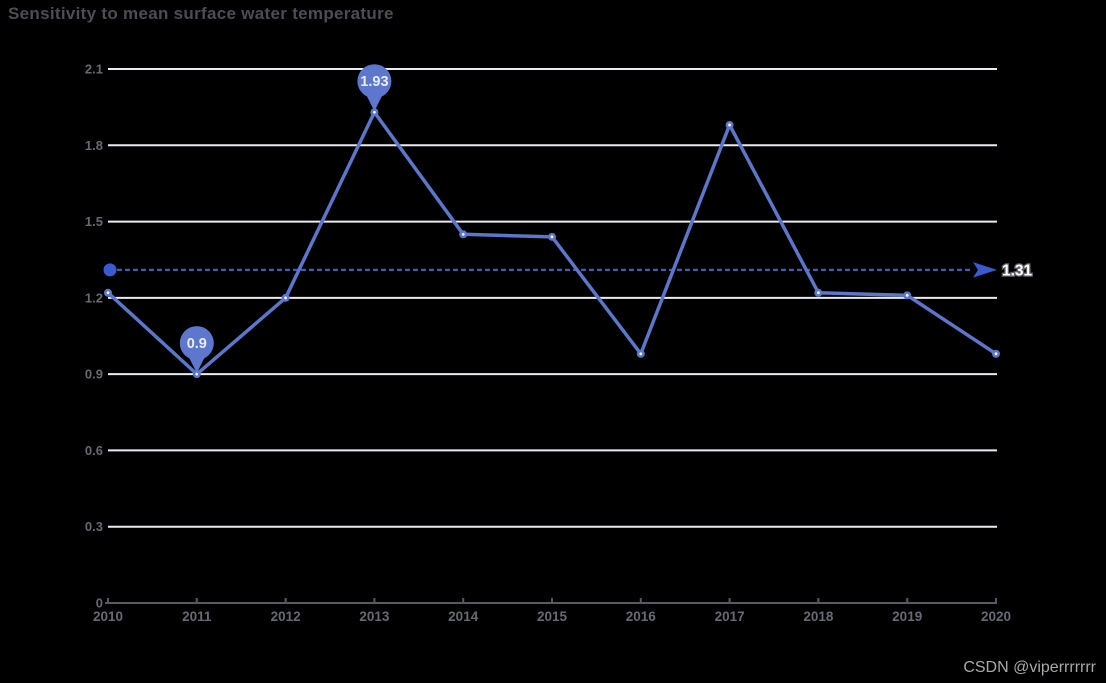 This screenshot has height=683, width=1106. I want to click on reference-line-label: 1.31, so click(1017, 270).